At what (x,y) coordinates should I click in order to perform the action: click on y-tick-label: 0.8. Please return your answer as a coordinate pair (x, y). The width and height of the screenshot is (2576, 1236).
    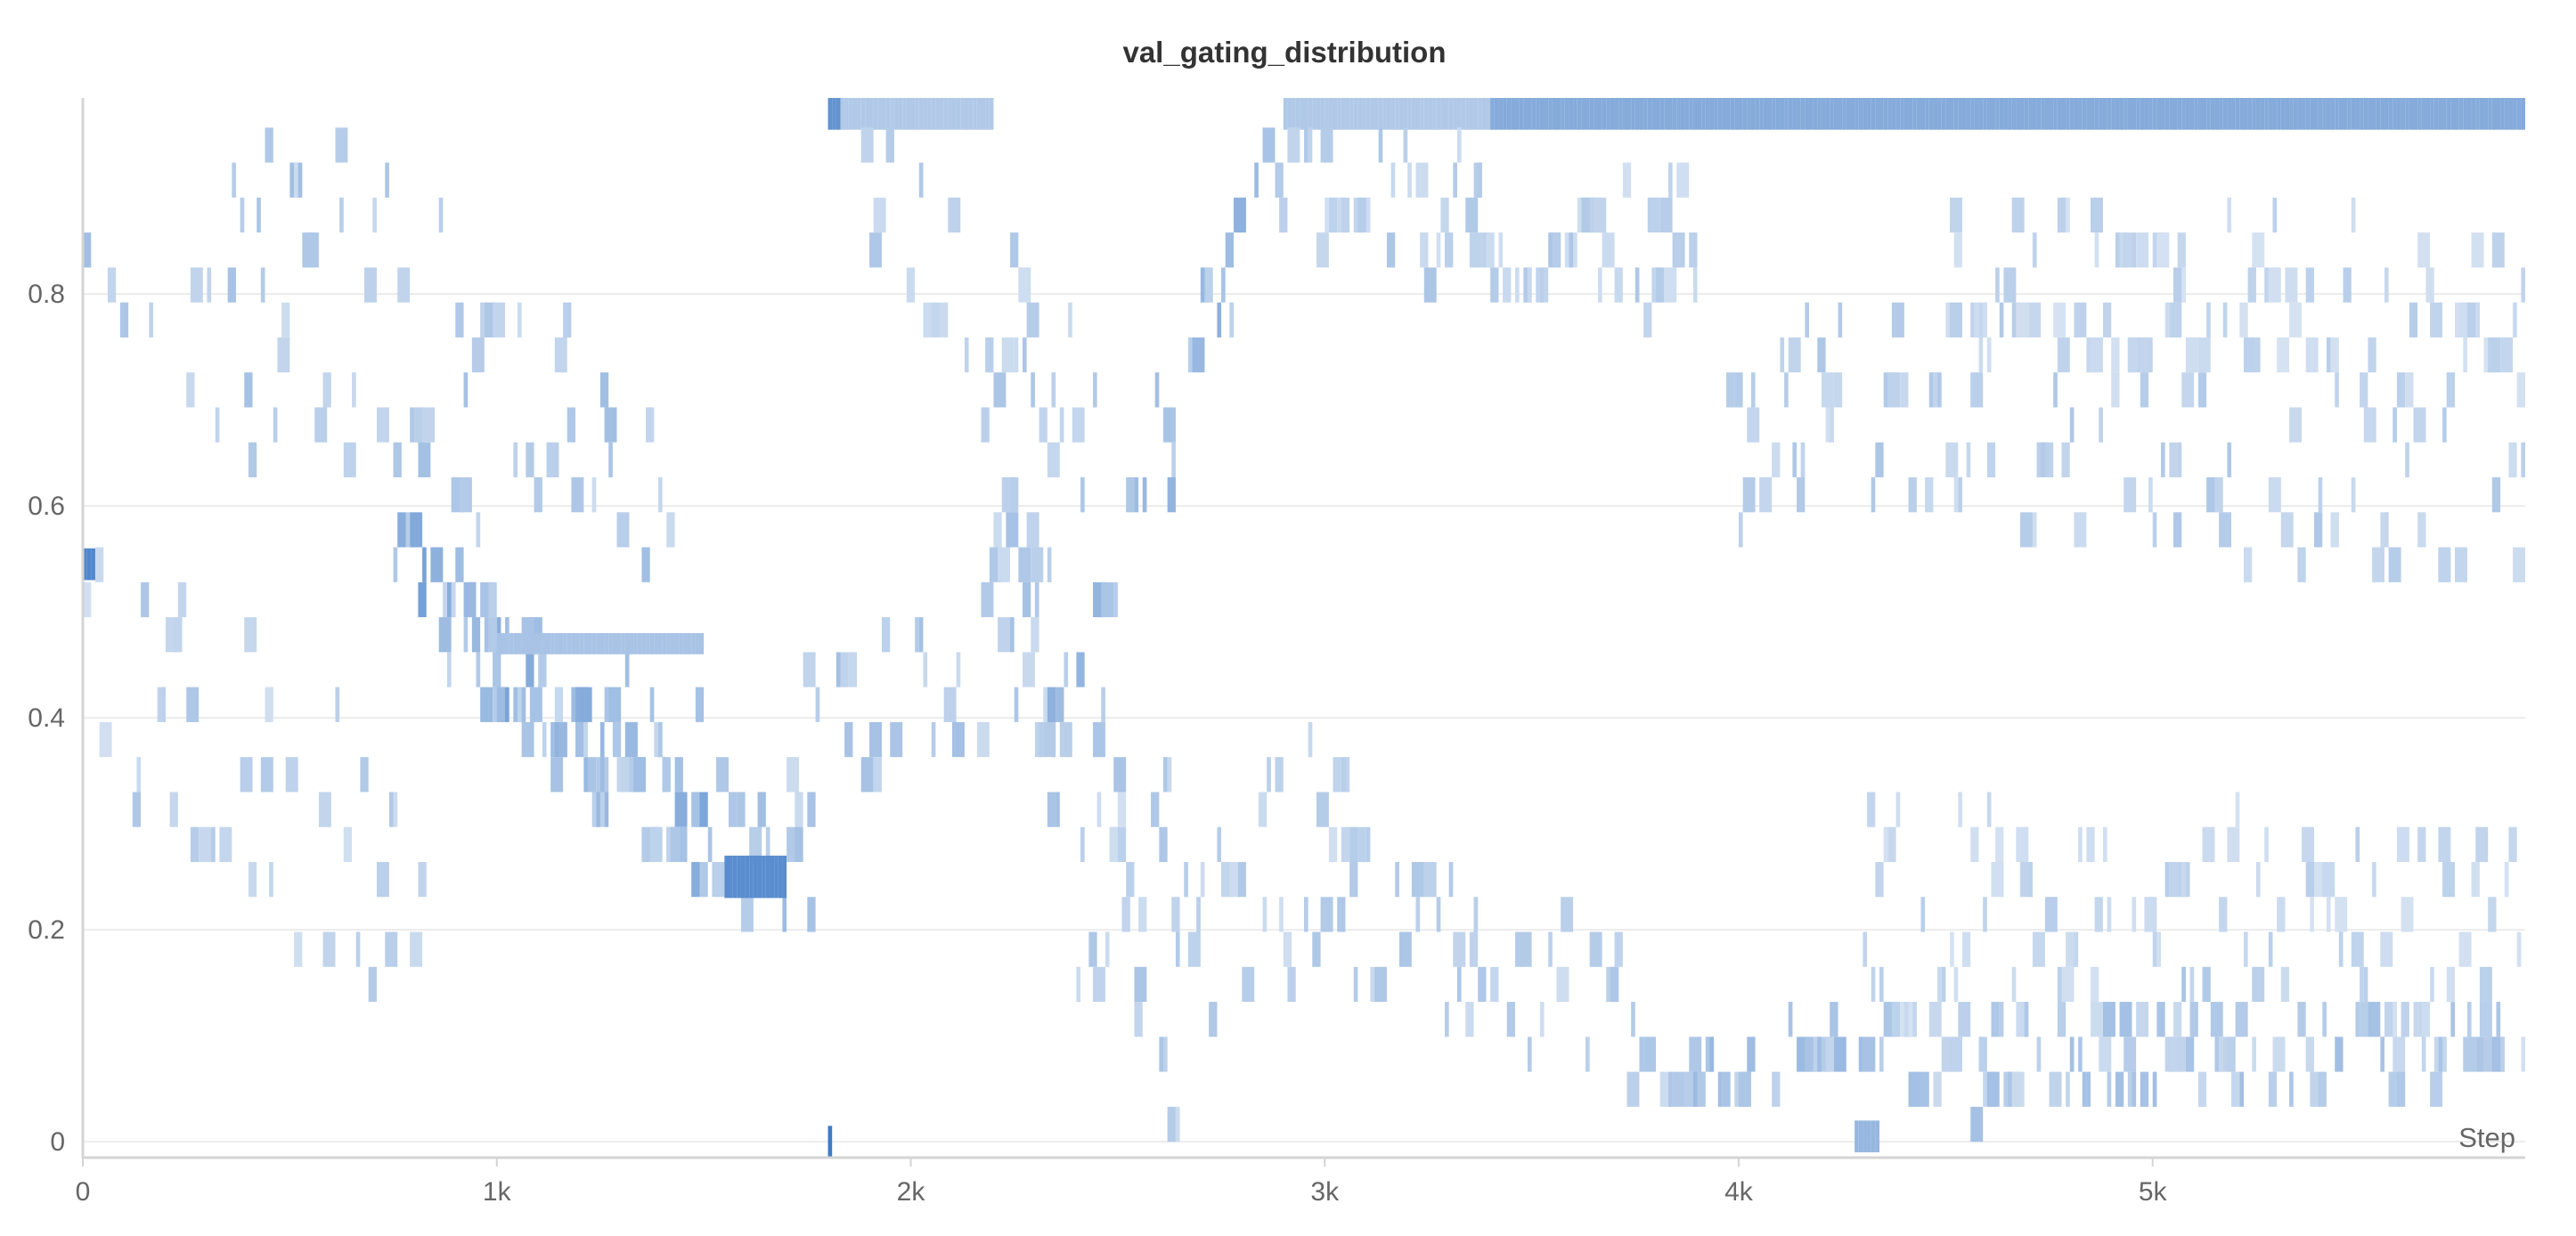
    Looking at the image, I should click on (47, 294).